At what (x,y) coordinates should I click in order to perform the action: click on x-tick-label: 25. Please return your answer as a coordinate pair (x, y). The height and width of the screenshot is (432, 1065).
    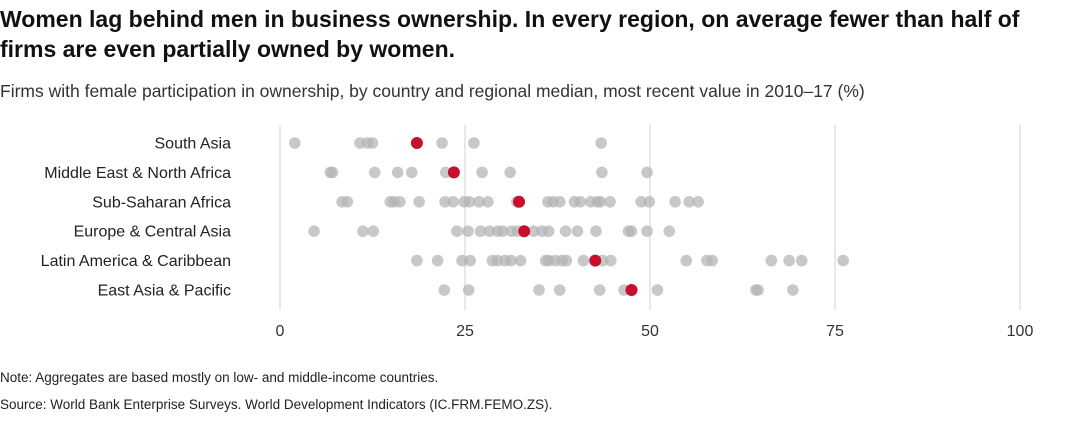
    Looking at the image, I should click on (465, 331).